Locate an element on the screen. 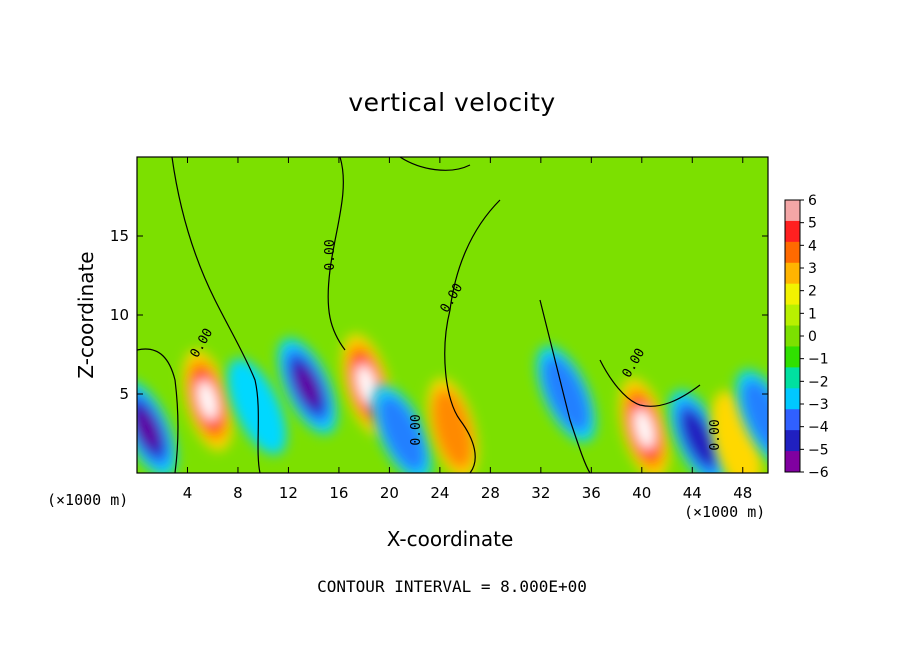 This screenshot has height=654, width=904. colorbar-tick-label: −1 is located at coordinates (818, 360).